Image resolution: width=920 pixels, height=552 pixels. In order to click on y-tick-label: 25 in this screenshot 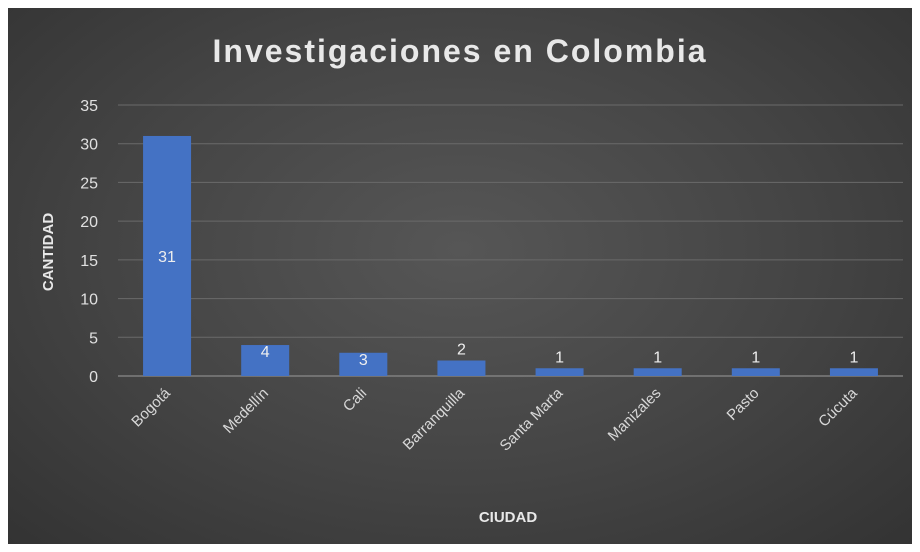, I will do `click(89, 183)`.